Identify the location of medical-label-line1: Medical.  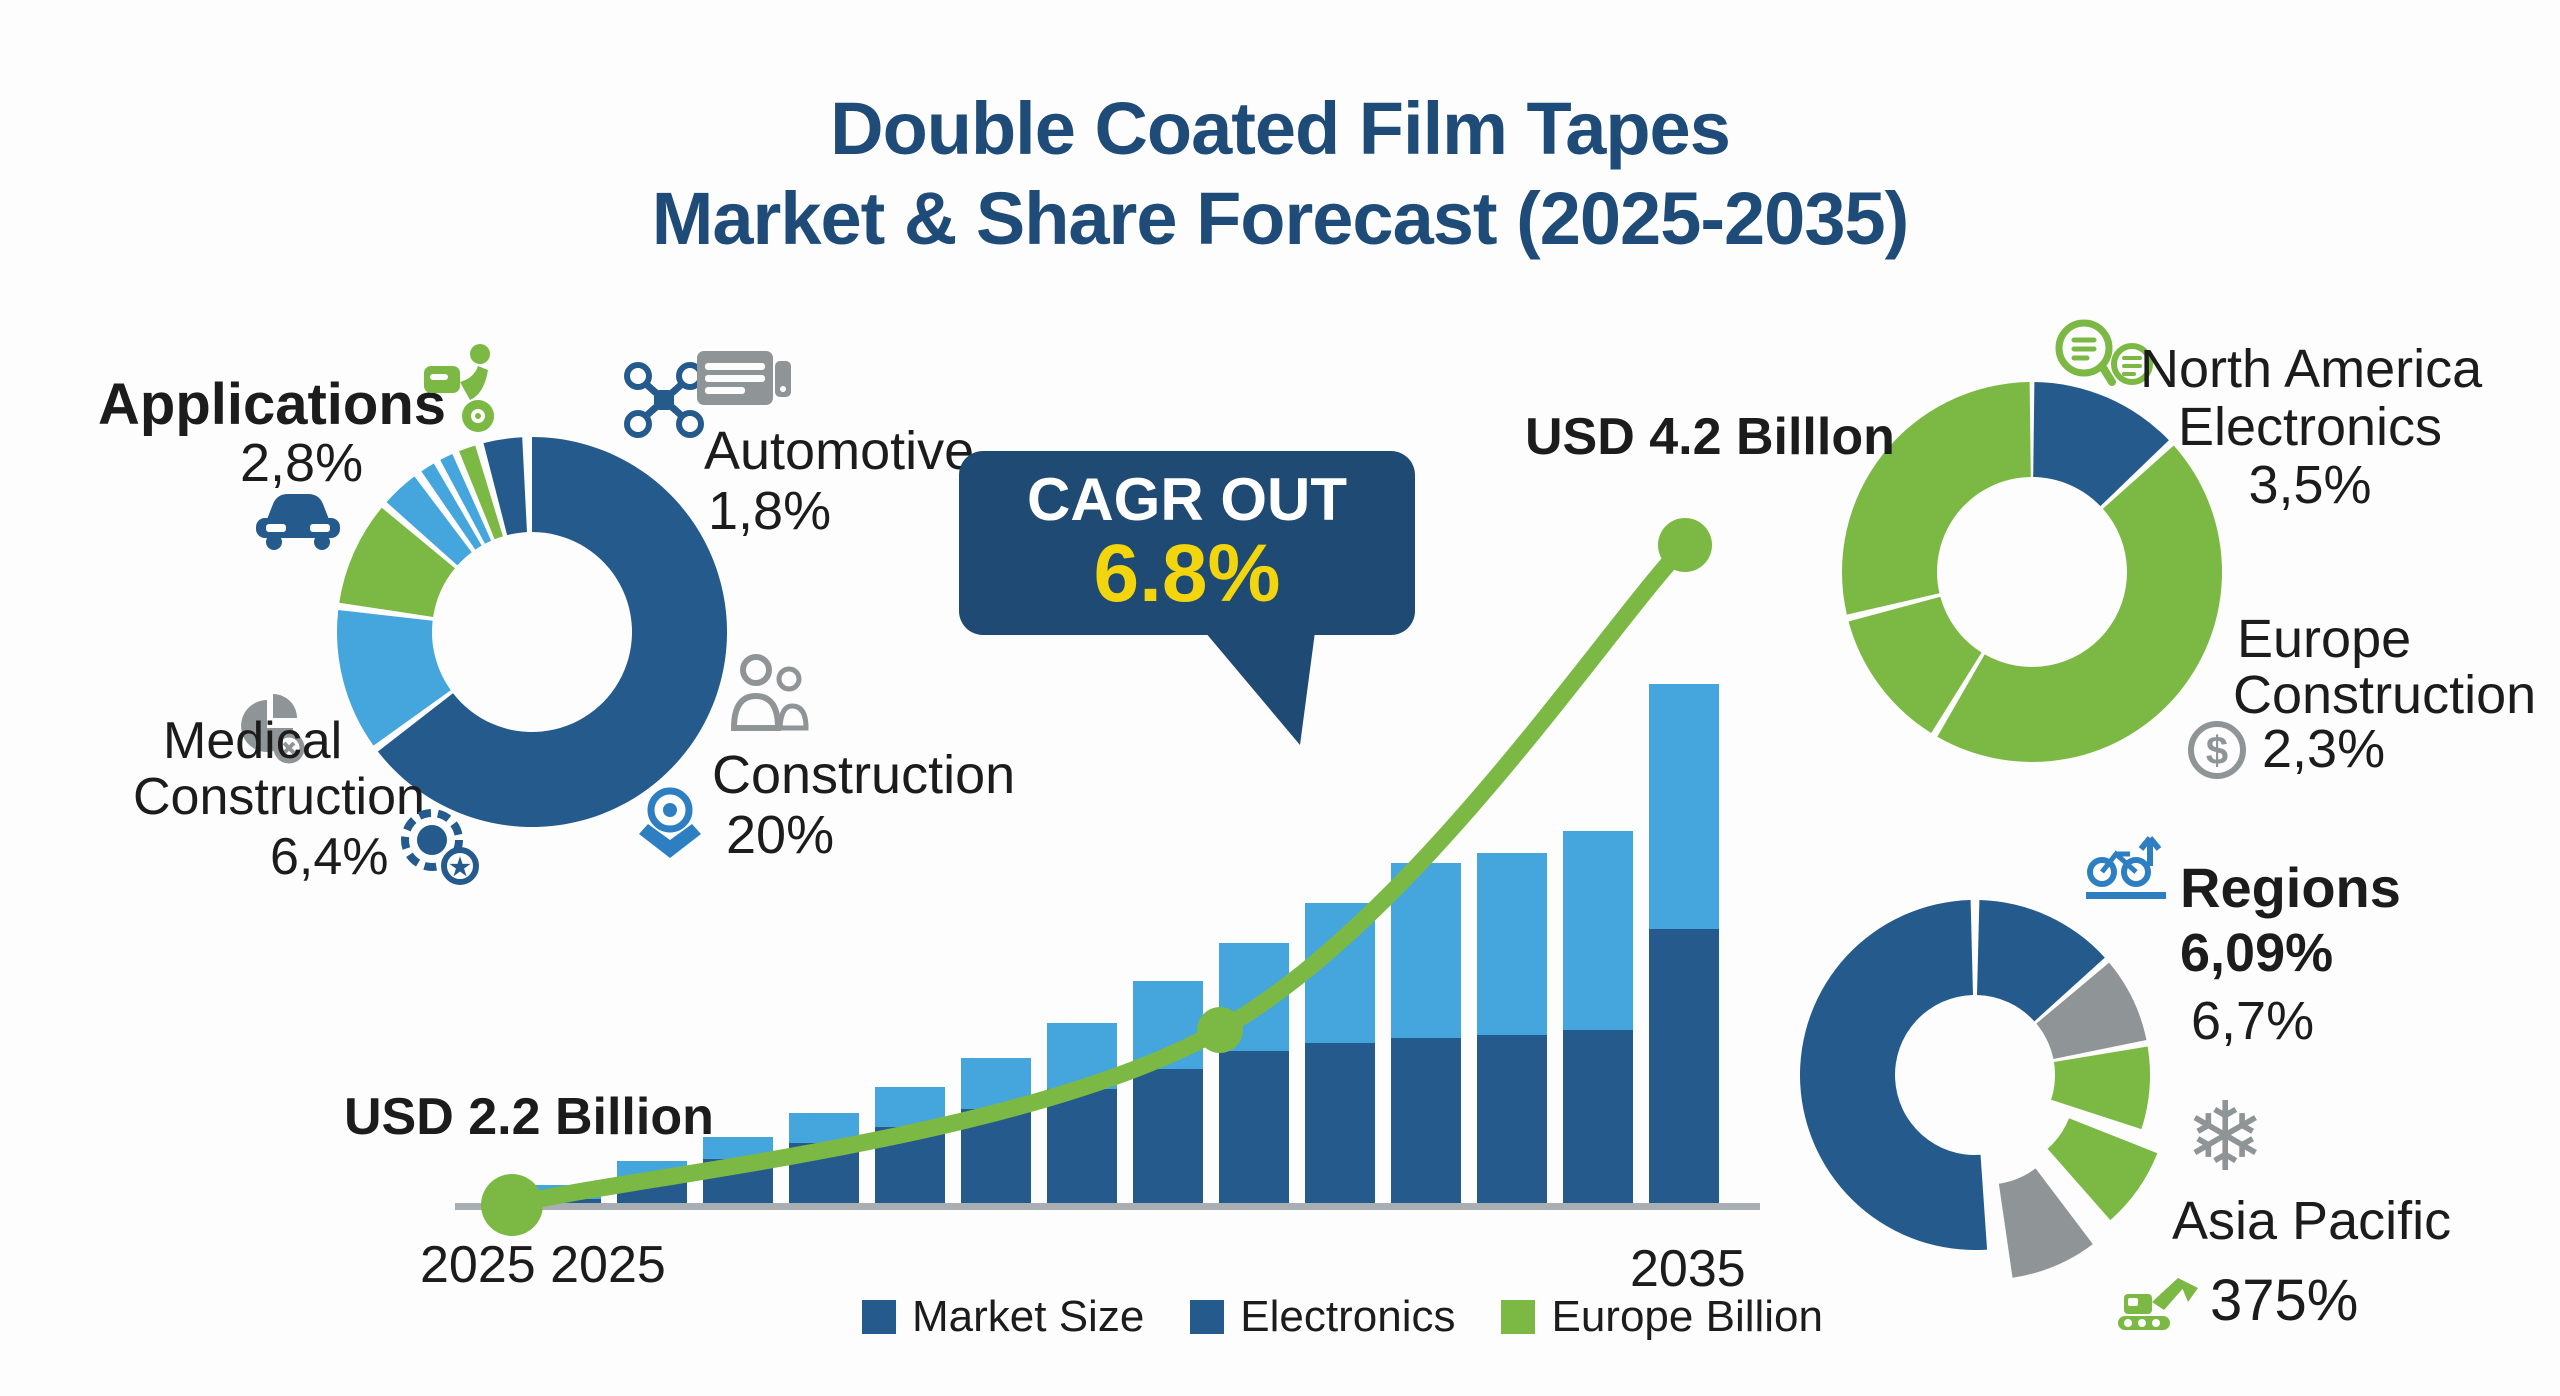
(253, 741).